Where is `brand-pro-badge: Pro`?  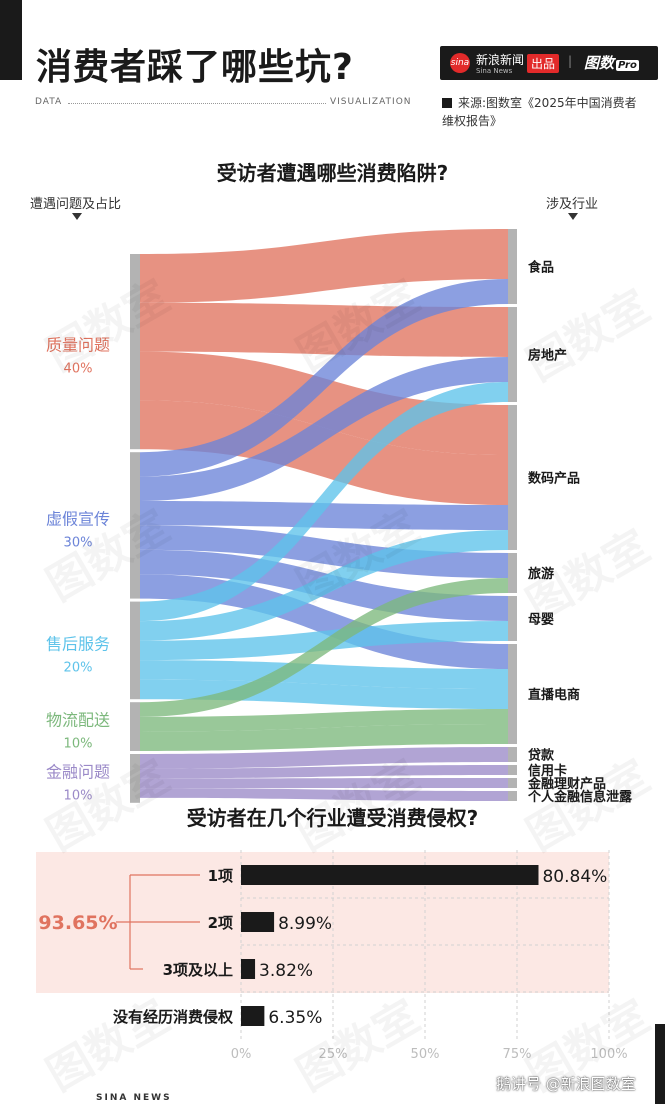
brand-pro-badge: Pro is located at coordinates (627, 65).